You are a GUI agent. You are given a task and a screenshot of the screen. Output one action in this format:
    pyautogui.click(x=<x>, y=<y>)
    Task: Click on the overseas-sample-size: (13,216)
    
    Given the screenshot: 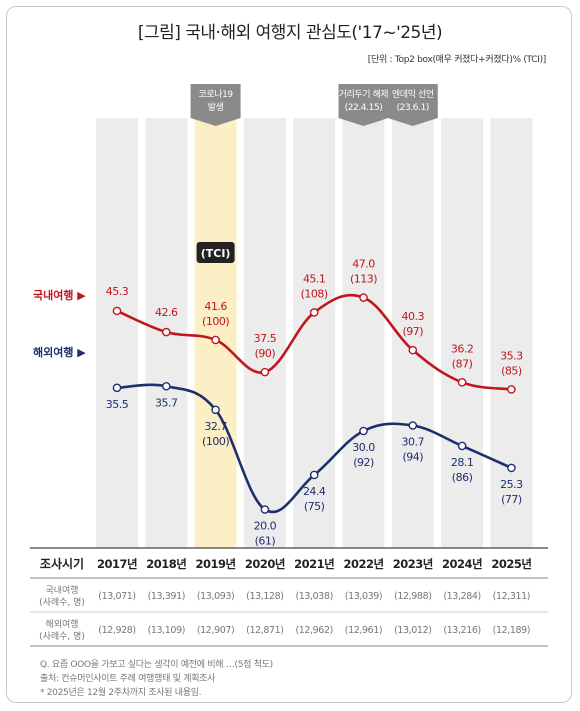 What is the action you would take?
    pyautogui.click(x=461, y=630)
    